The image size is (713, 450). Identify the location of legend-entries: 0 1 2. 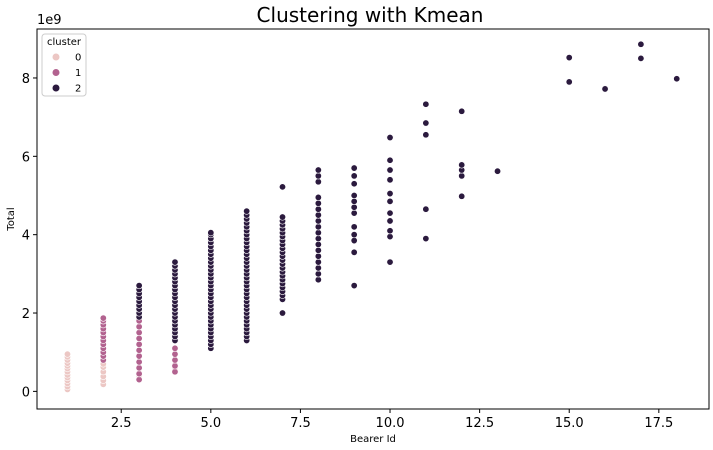
(66, 73).